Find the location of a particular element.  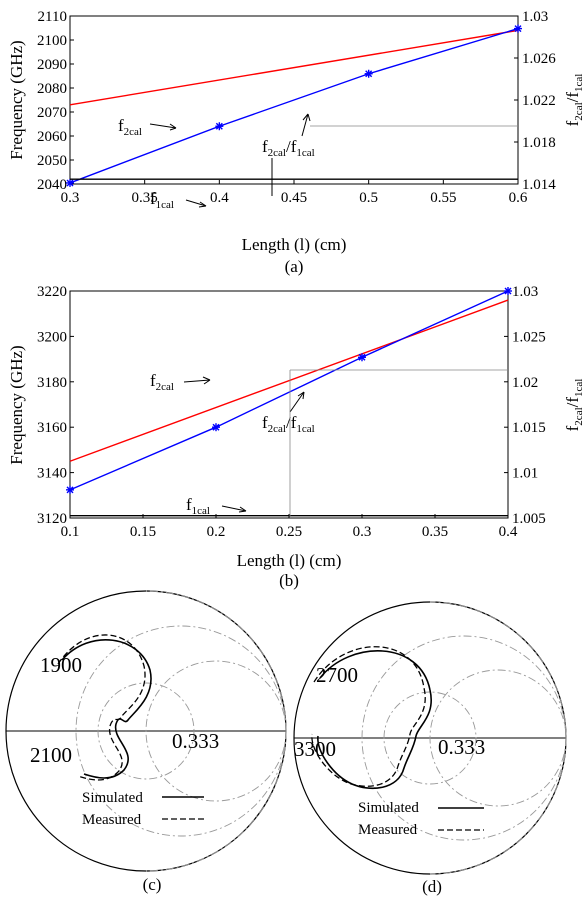

chart-b-y-right-tick-label: 1.015 is located at coordinates (529, 428).